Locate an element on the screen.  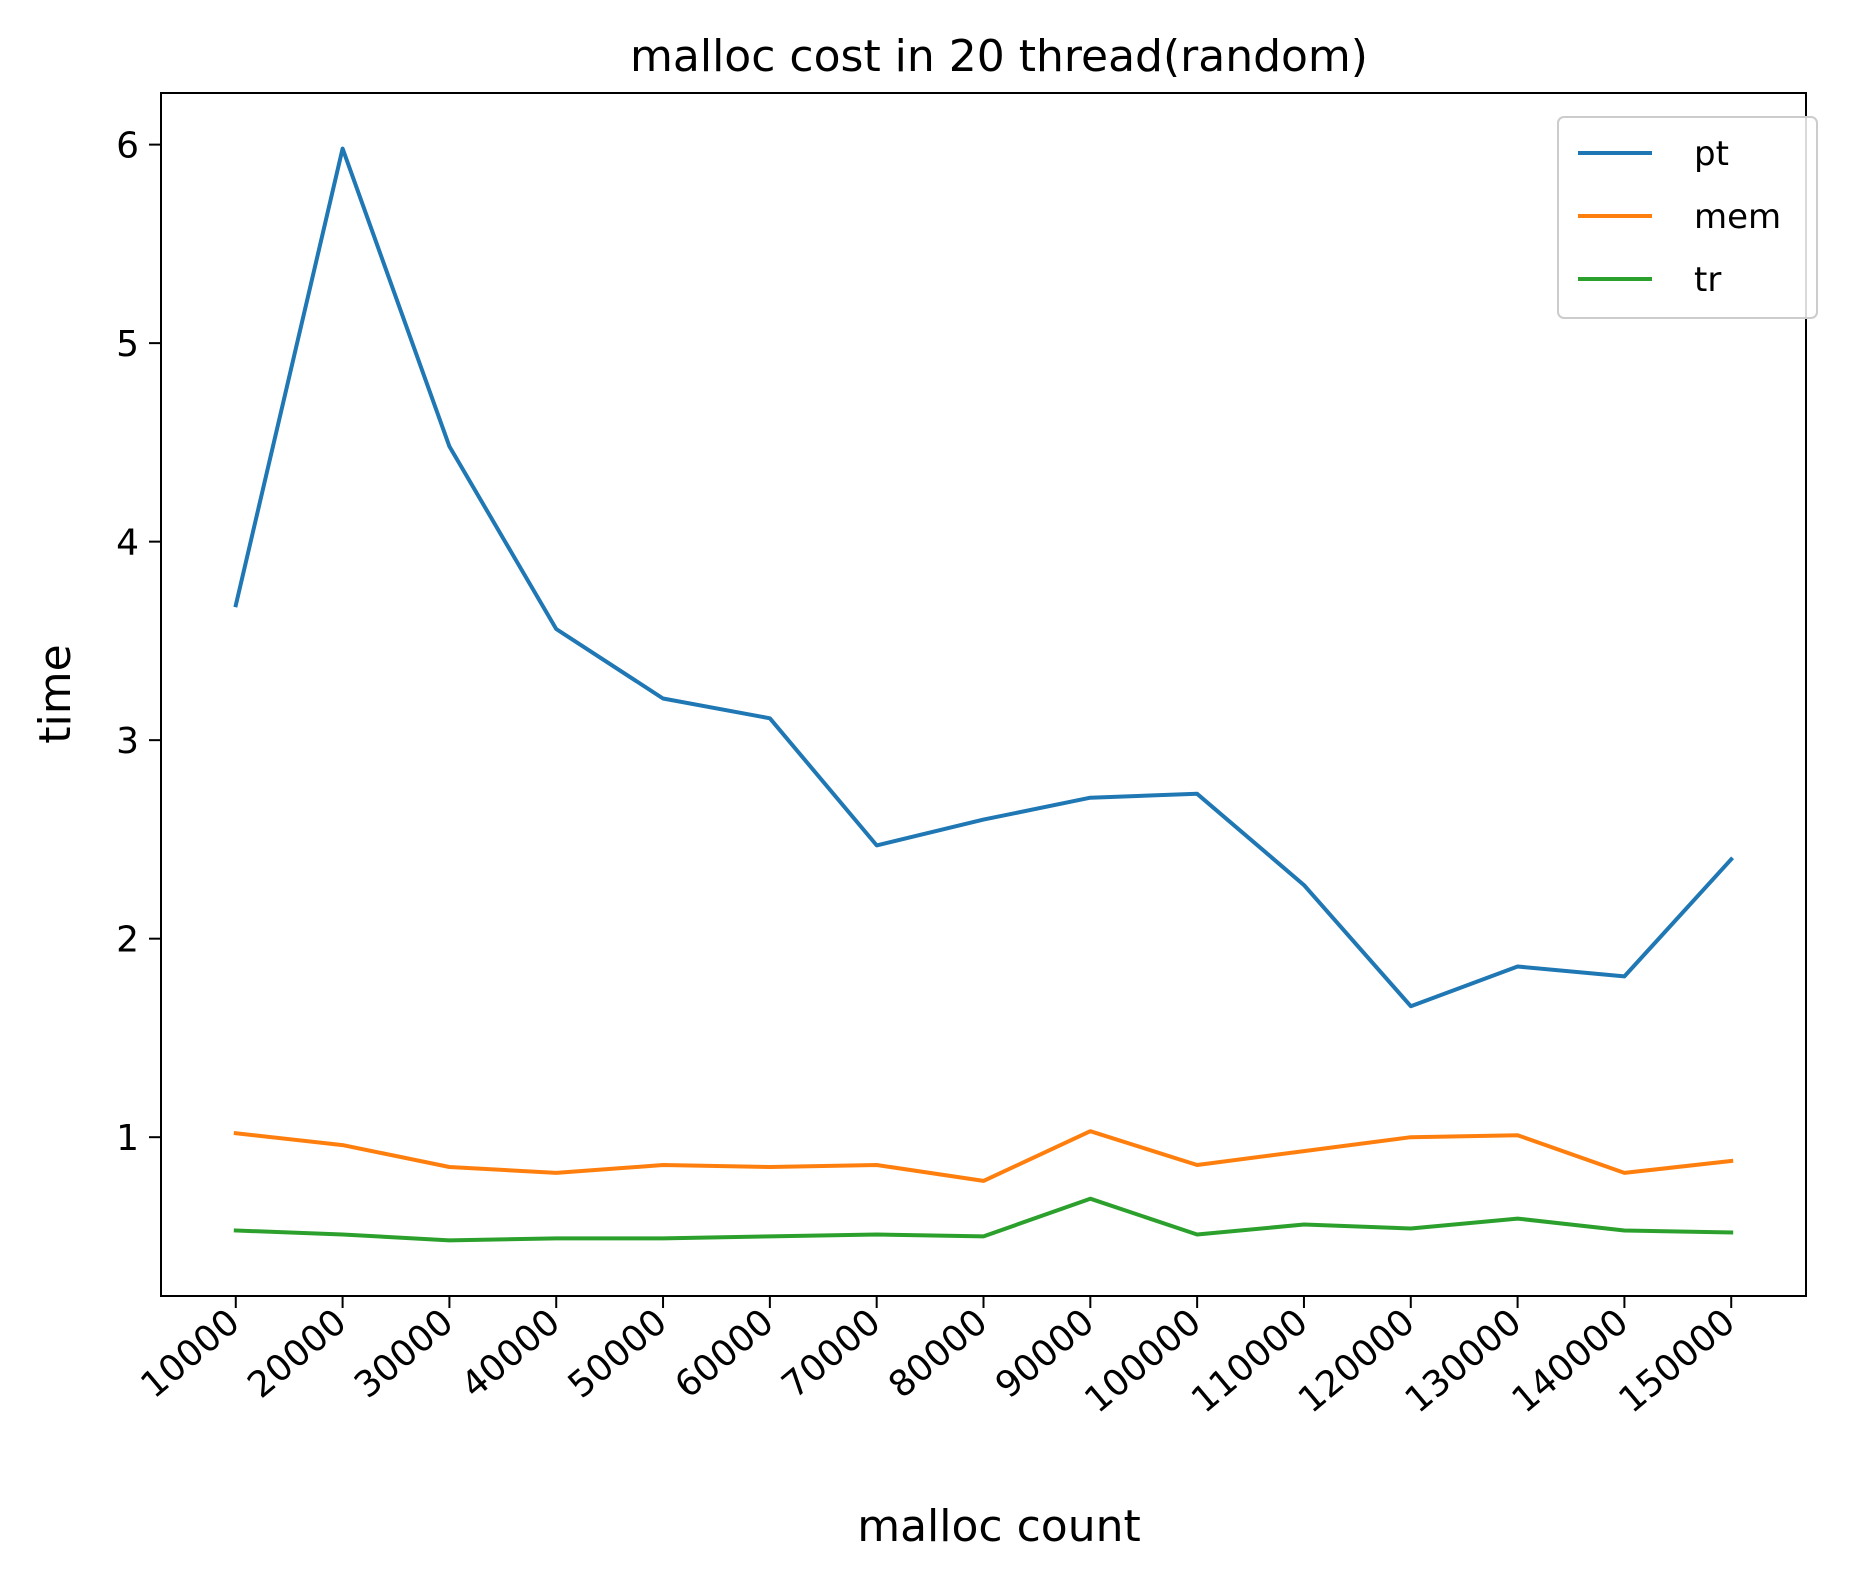
y-tick-label: 1 is located at coordinates (127, 1138).